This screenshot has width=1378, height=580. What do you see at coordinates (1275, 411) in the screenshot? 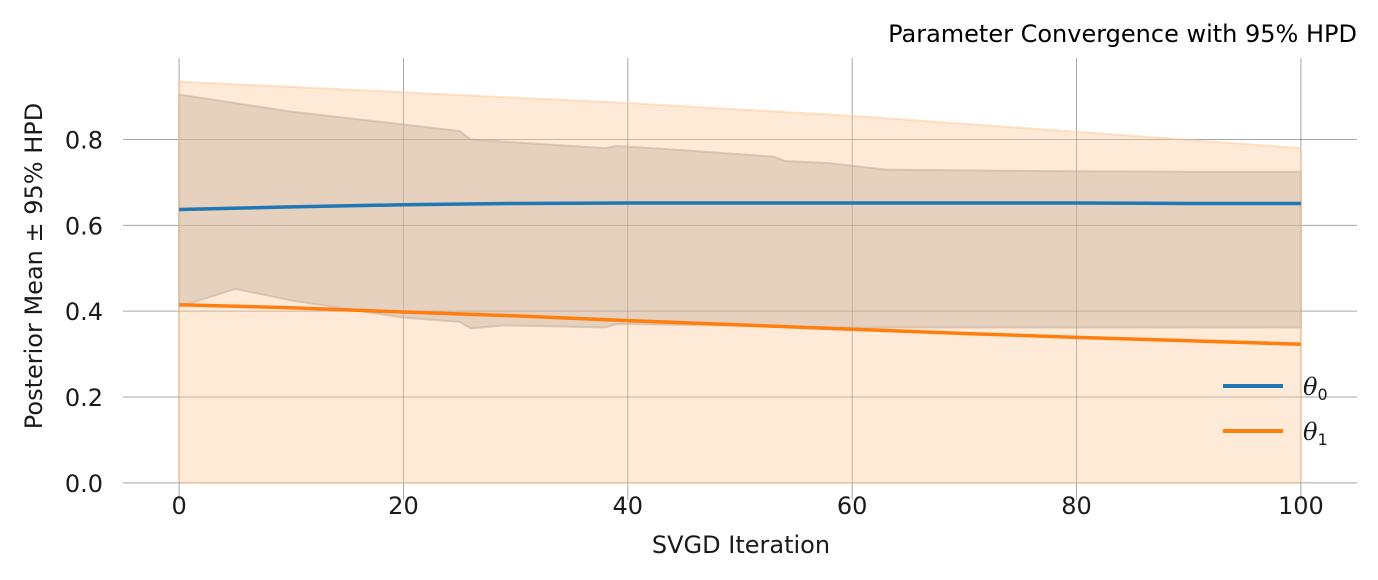
I see `legend: θ0 θ1` at bounding box center [1275, 411].